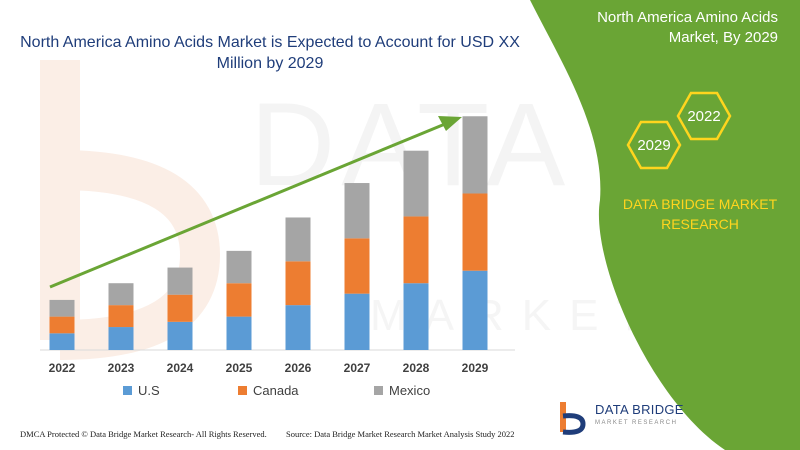  Describe the element at coordinates (639, 409) in the screenshot. I see `logo-name: DATA BRIDGE` at that location.